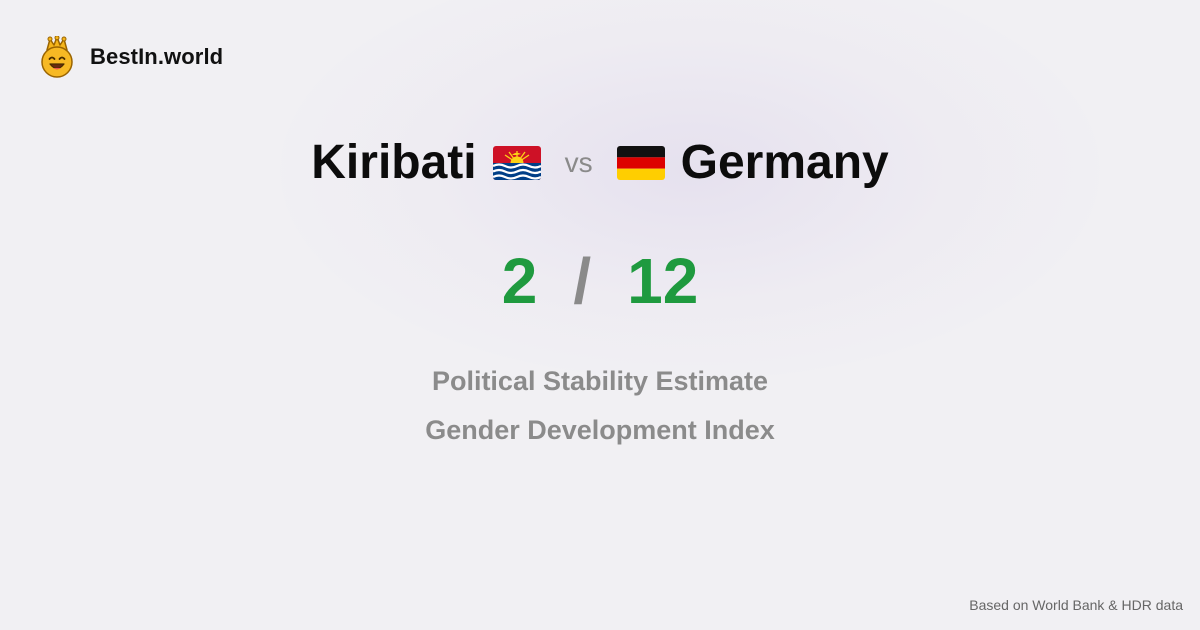  What do you see at coordinates (394, 162) in the screenshot?
I see `left-country-name: Kiribati` at bounding box center [394, 162].